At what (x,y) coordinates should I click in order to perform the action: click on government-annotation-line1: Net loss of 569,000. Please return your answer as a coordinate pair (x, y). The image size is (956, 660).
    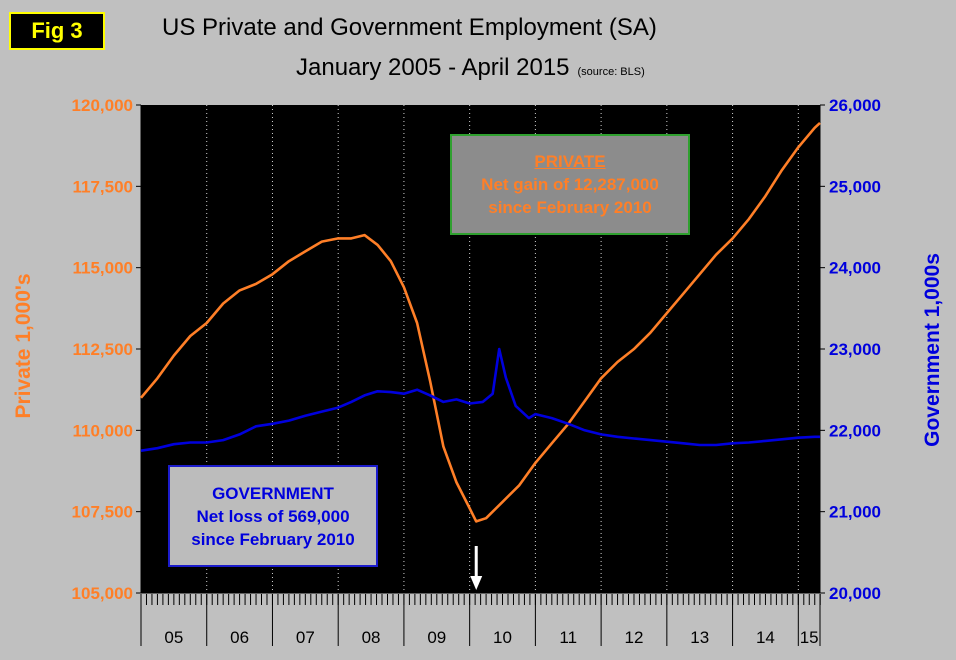
    Looking at the image, I should click on (273, 516).